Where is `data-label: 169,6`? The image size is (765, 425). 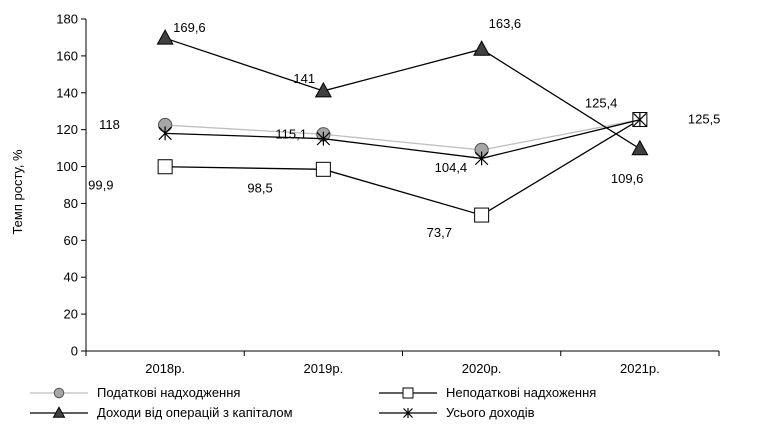 data-label: 169,6 is located at coordinates (189, 27).